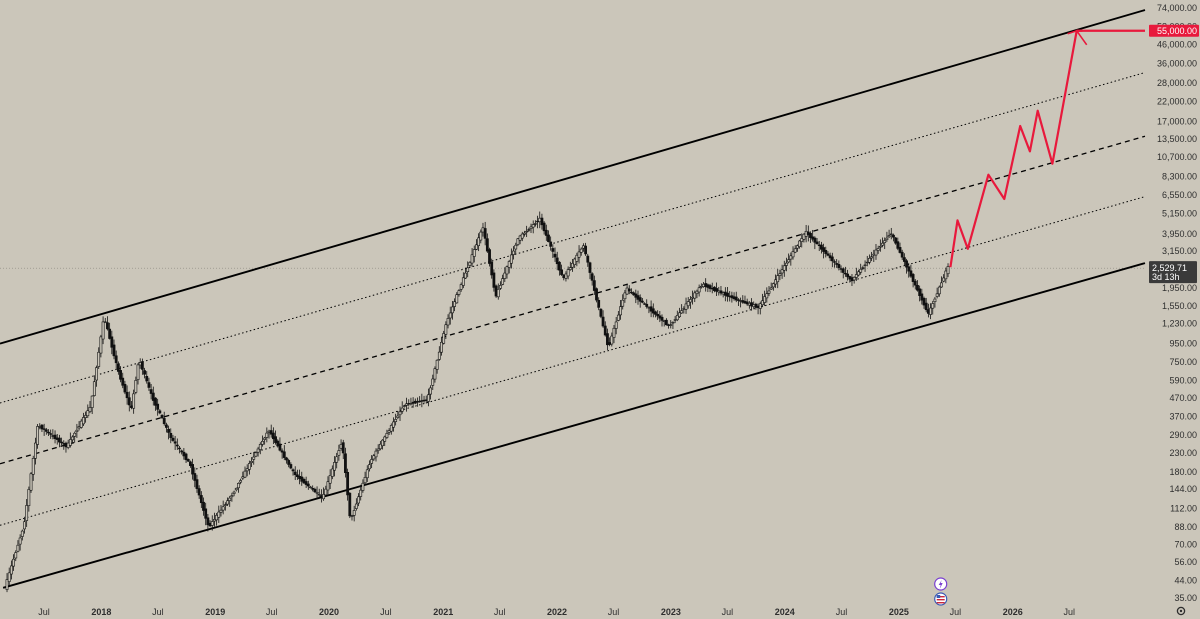  What do you see at coordinates (1181, 611) in the screenshot?
I see `gear-icon` at bounding box center [1181, 611].